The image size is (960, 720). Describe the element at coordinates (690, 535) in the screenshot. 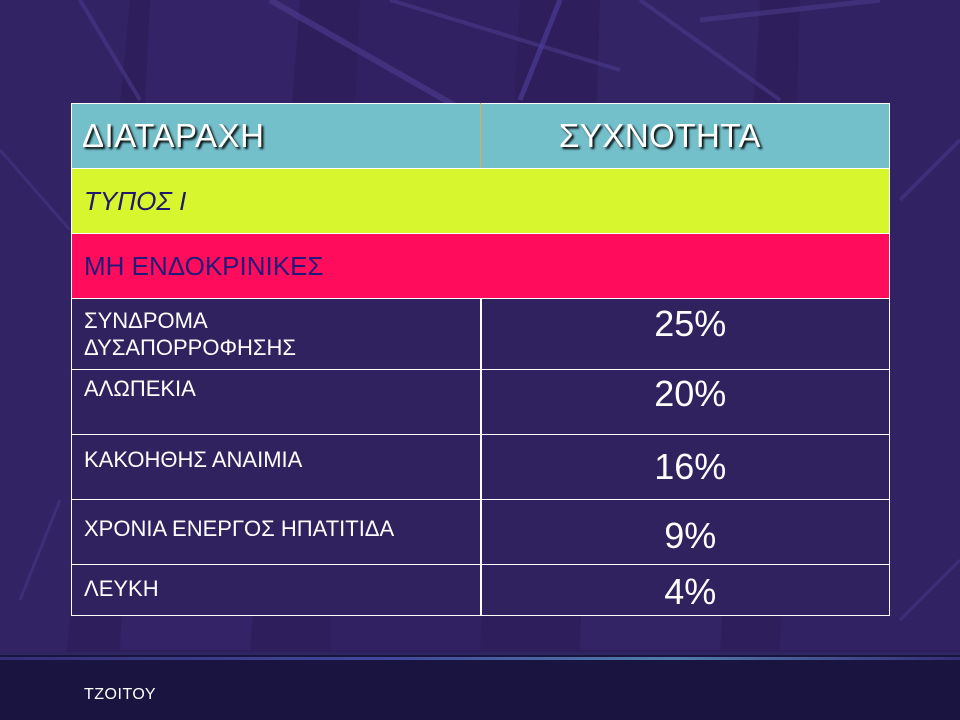

I see `frequency-value: 9%` at that location.